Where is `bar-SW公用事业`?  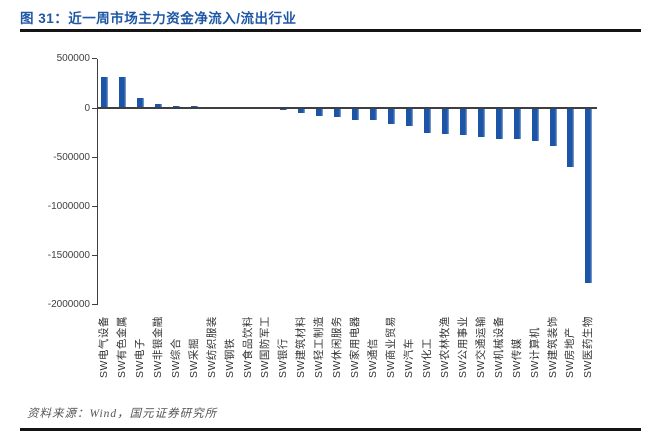
bar-SW公用事业 is located at coordinates (463, 121).